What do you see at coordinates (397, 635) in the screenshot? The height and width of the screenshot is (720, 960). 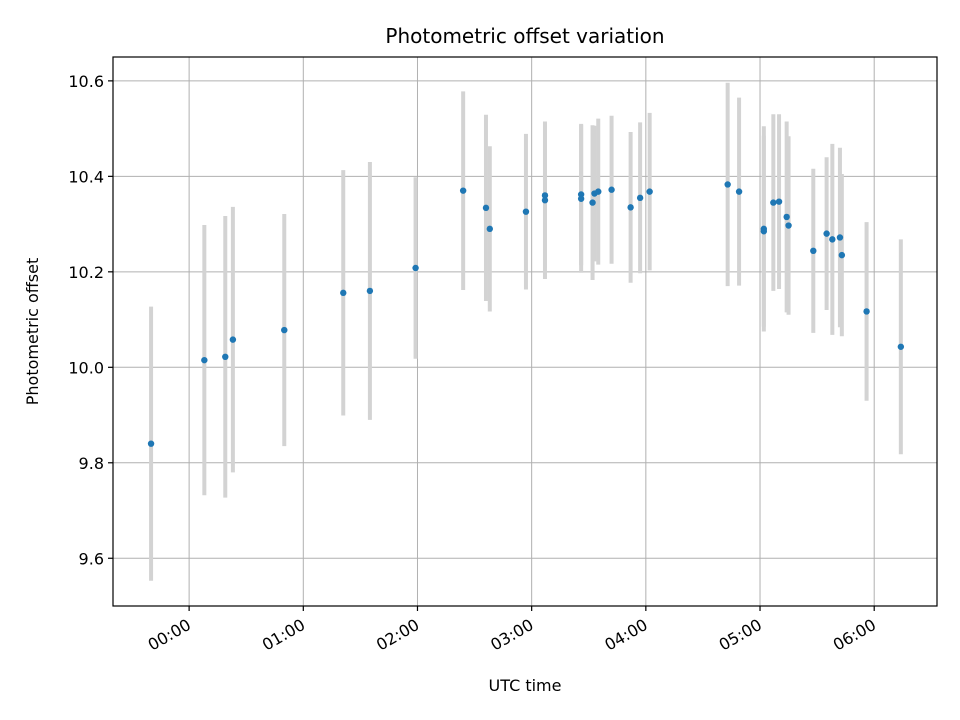 I see `x-tick-label: 02:00` at bounding box center [397, 635].